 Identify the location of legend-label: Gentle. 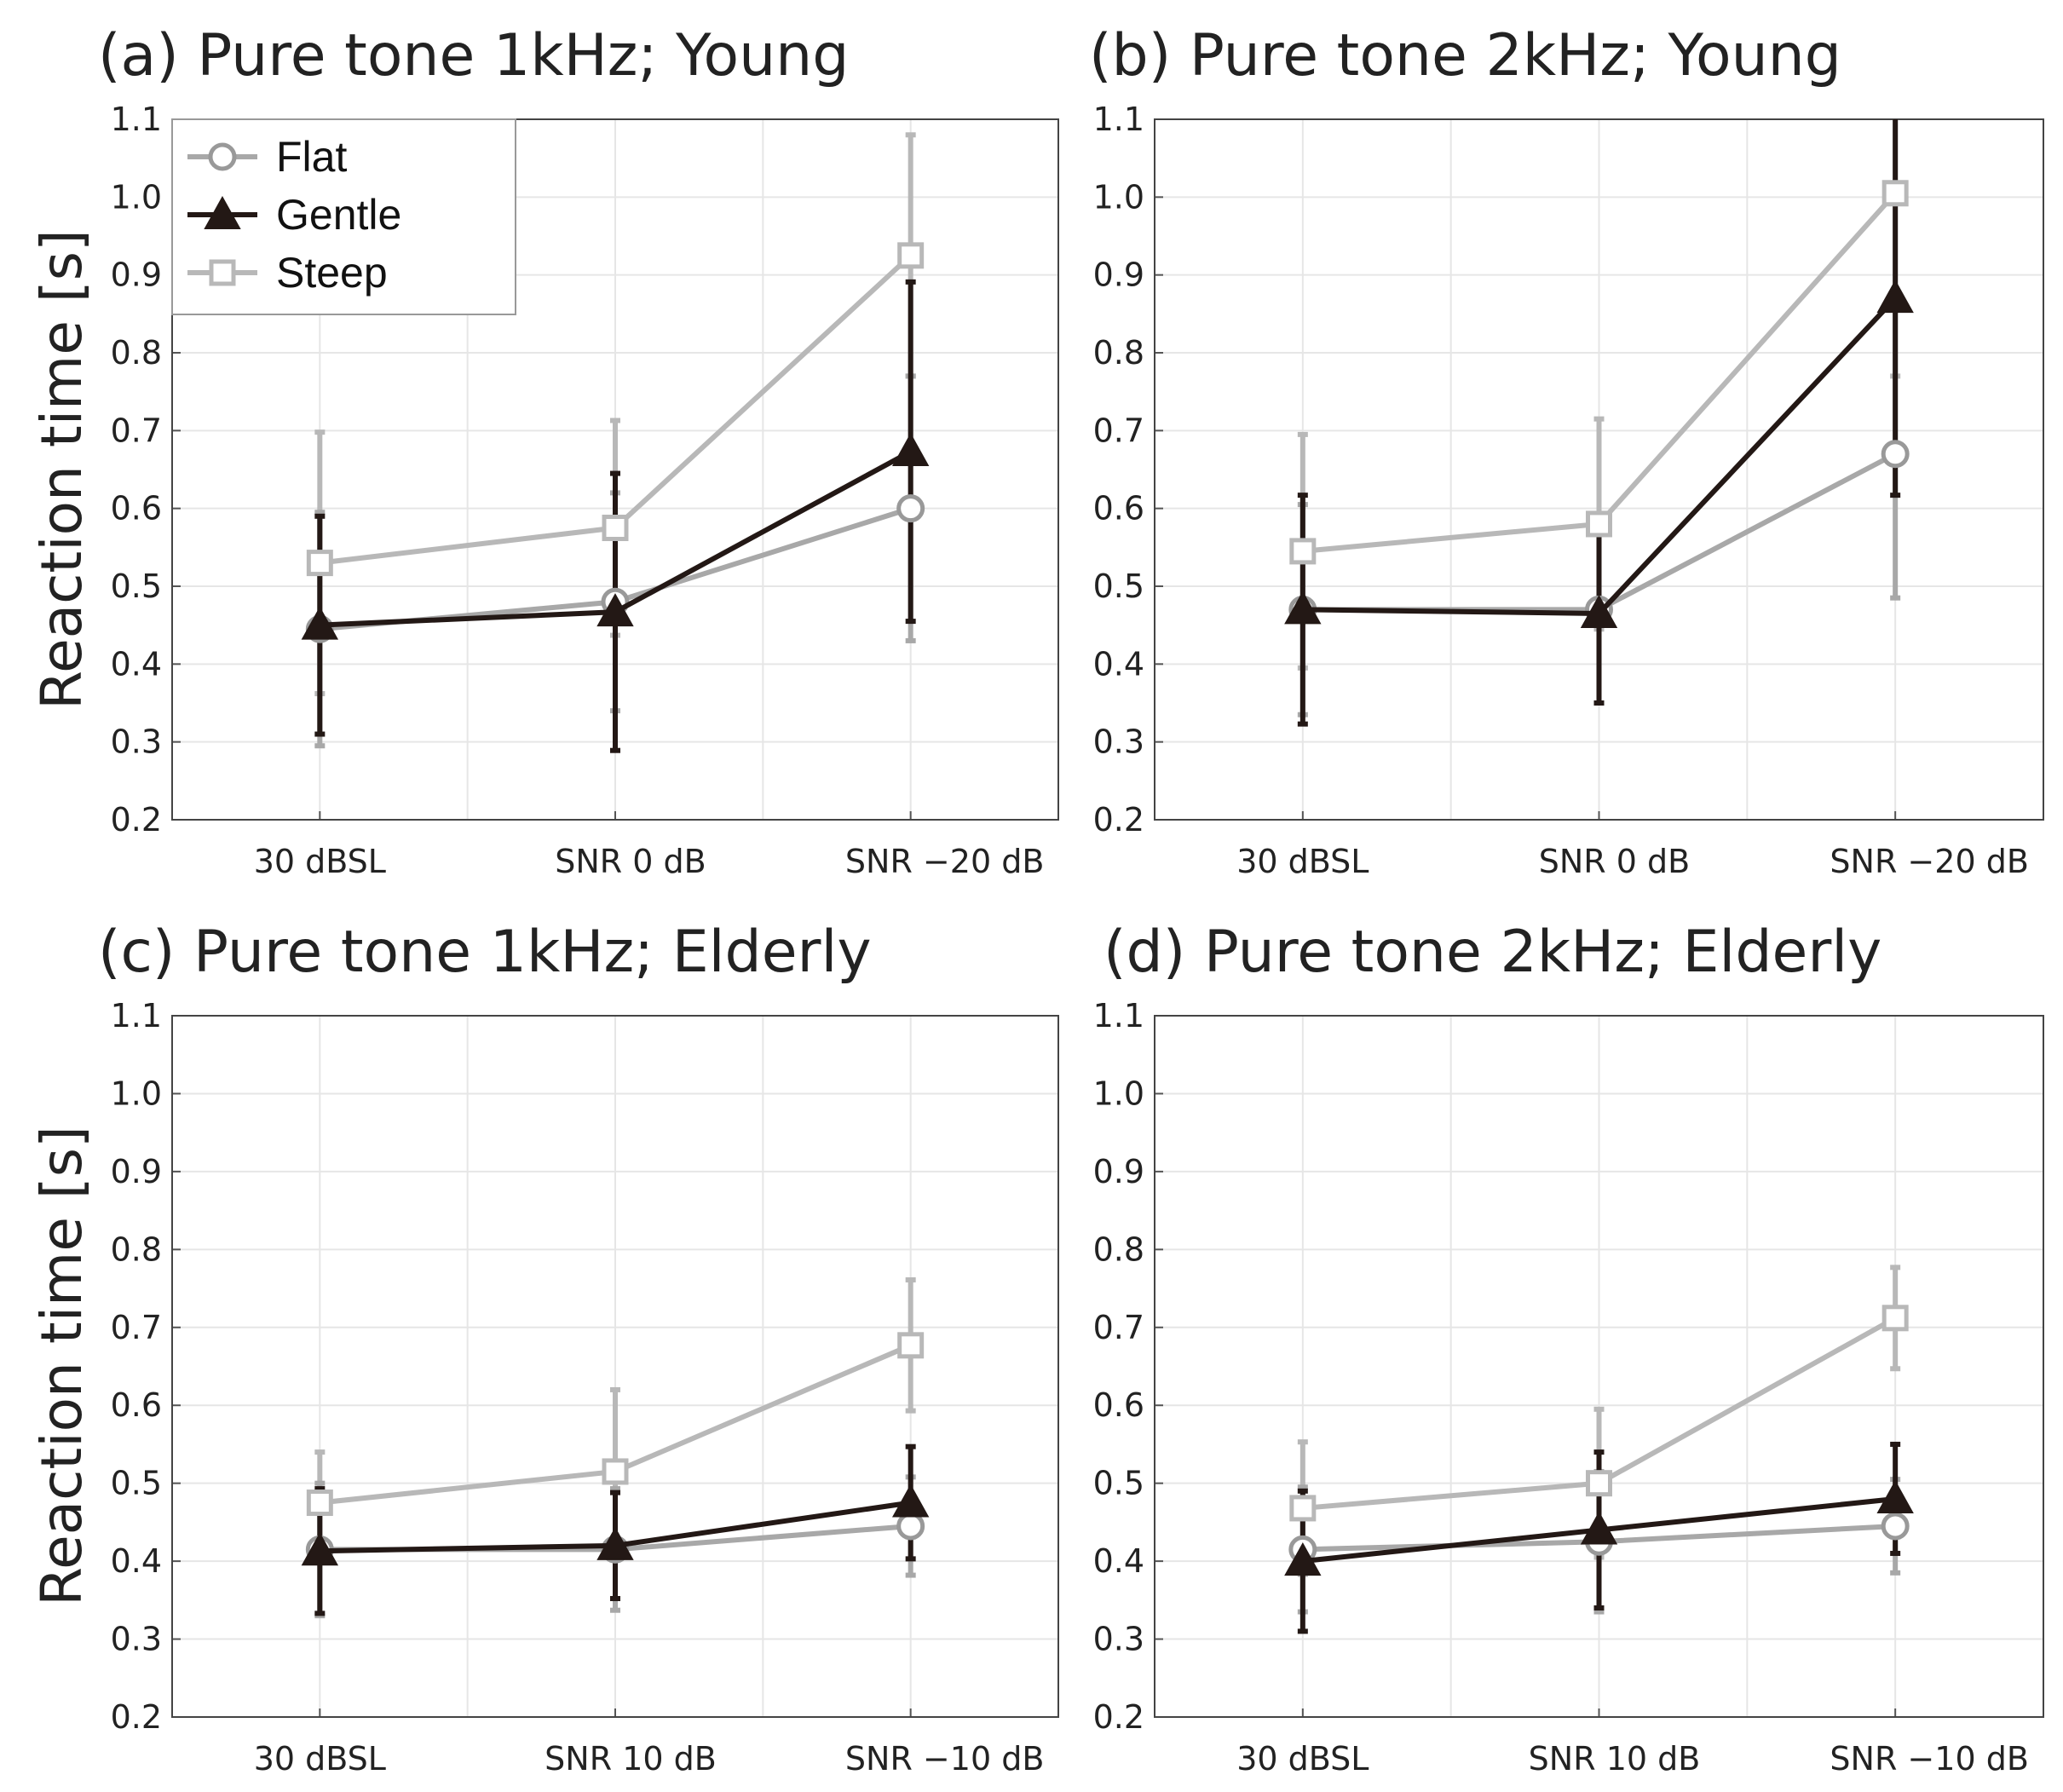
(338, 215).